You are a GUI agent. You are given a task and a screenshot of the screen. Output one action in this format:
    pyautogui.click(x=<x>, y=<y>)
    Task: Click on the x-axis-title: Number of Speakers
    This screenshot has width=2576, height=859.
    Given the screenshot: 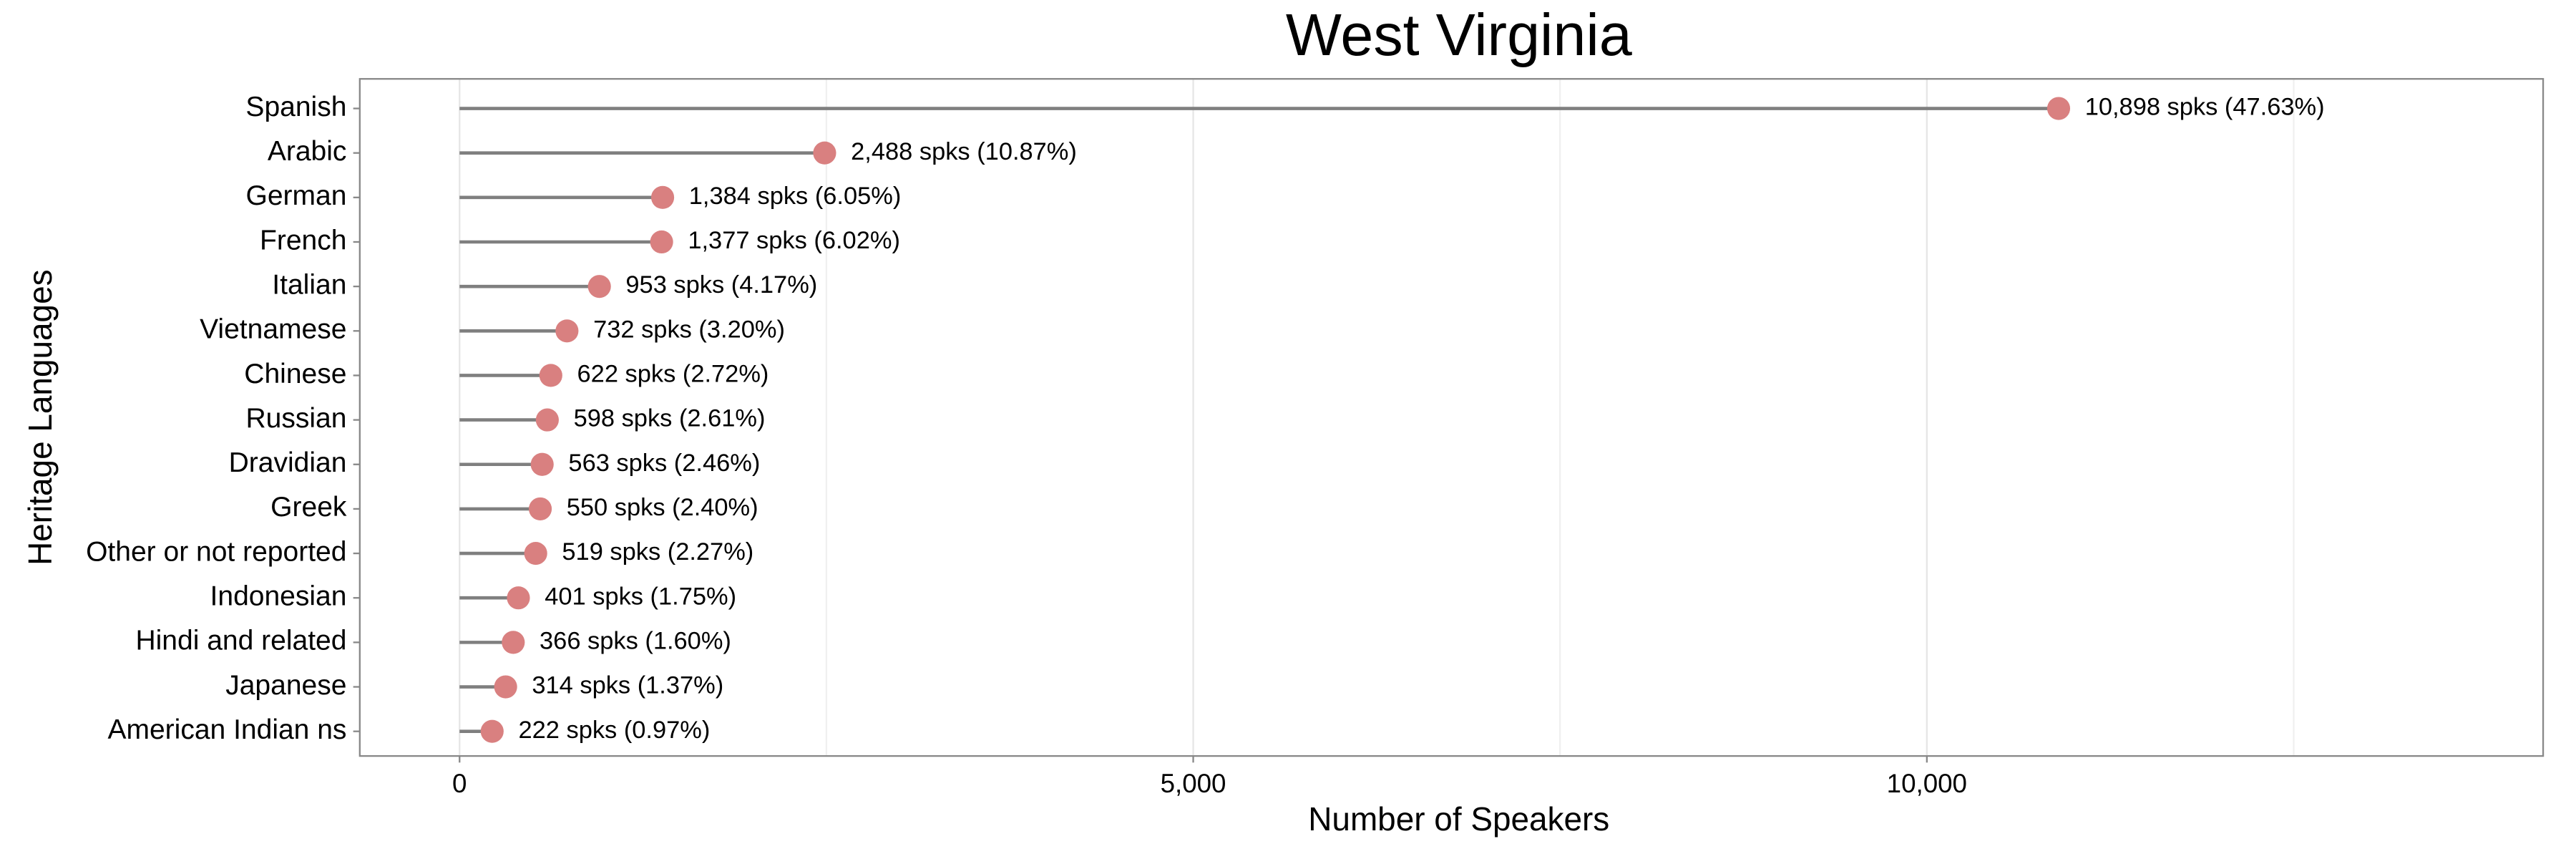 What is the action you would take?
    pyautogui.click(x=1458, y=819)
    